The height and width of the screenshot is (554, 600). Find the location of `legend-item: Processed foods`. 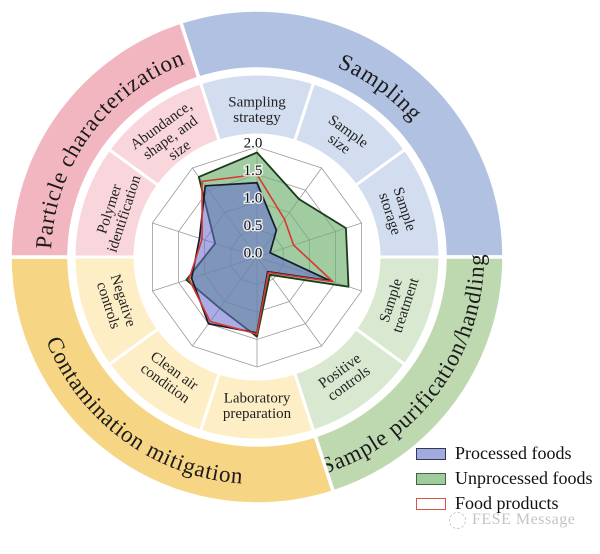

legend-item: Processed foods is located at coordinates (504, 453).